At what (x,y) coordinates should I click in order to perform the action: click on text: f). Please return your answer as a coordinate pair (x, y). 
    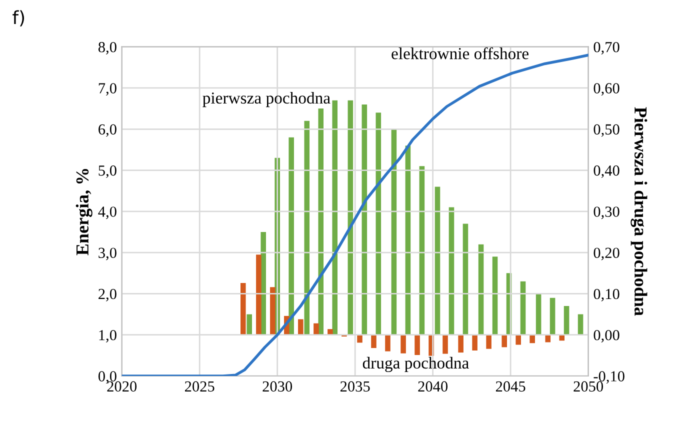
    Looking at the image, I should click on (18, 18).